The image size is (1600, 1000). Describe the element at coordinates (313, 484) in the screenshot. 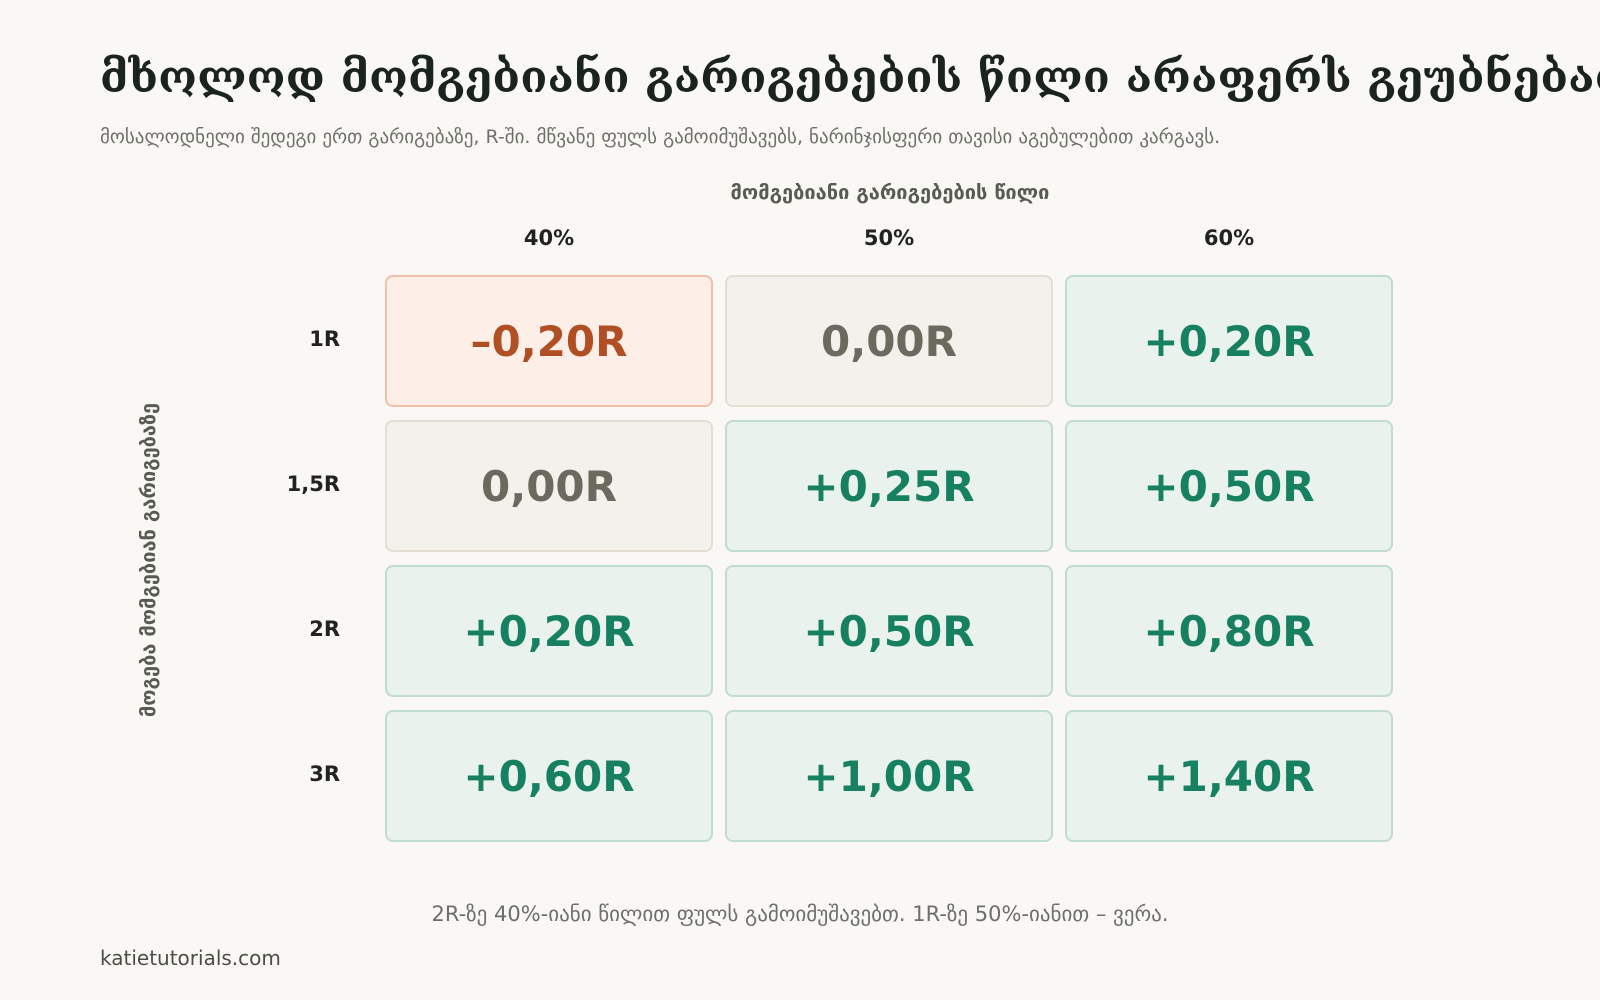

I see `row-header: 1,5R` at that location.